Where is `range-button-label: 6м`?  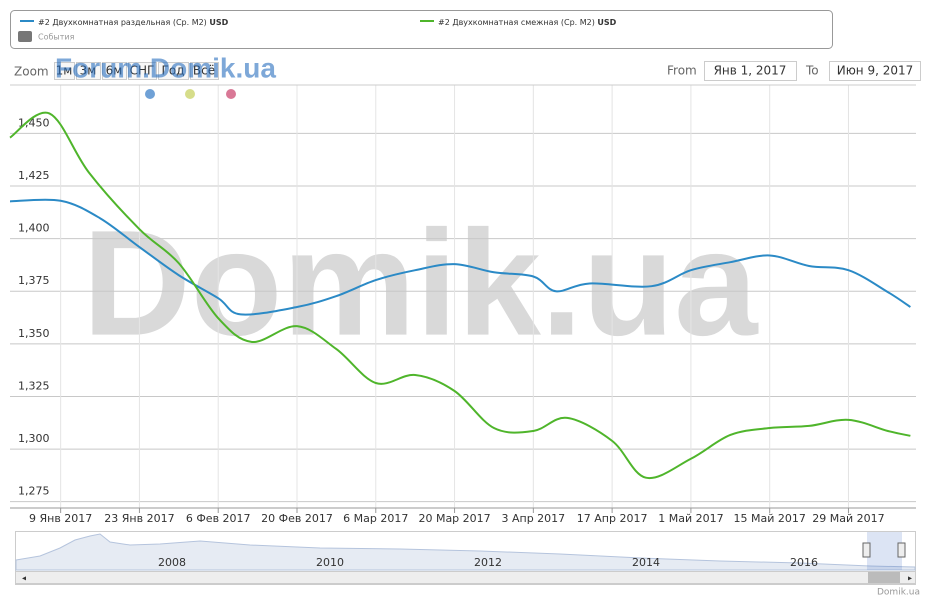
range-button-label: 6м is located at coordinates (114, 71).